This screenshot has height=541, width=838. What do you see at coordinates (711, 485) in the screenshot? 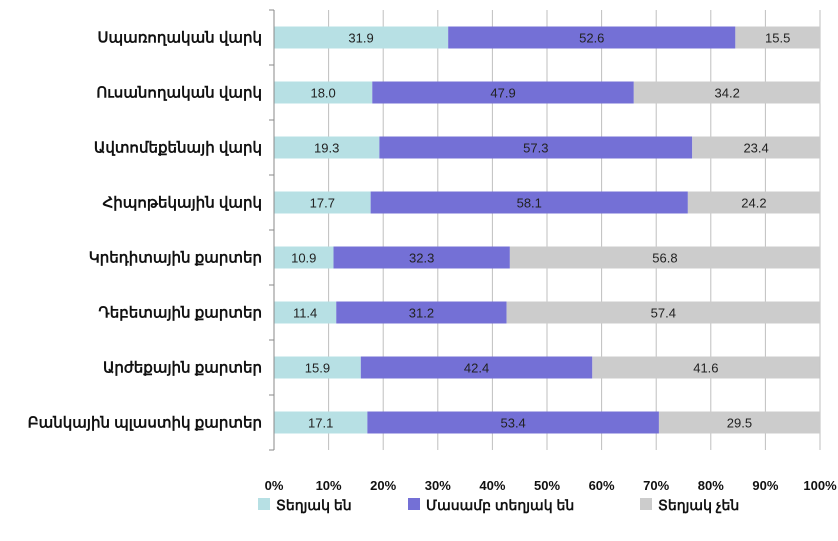
I see `x-tick-label: 80%` at bounding box center [711, 485].